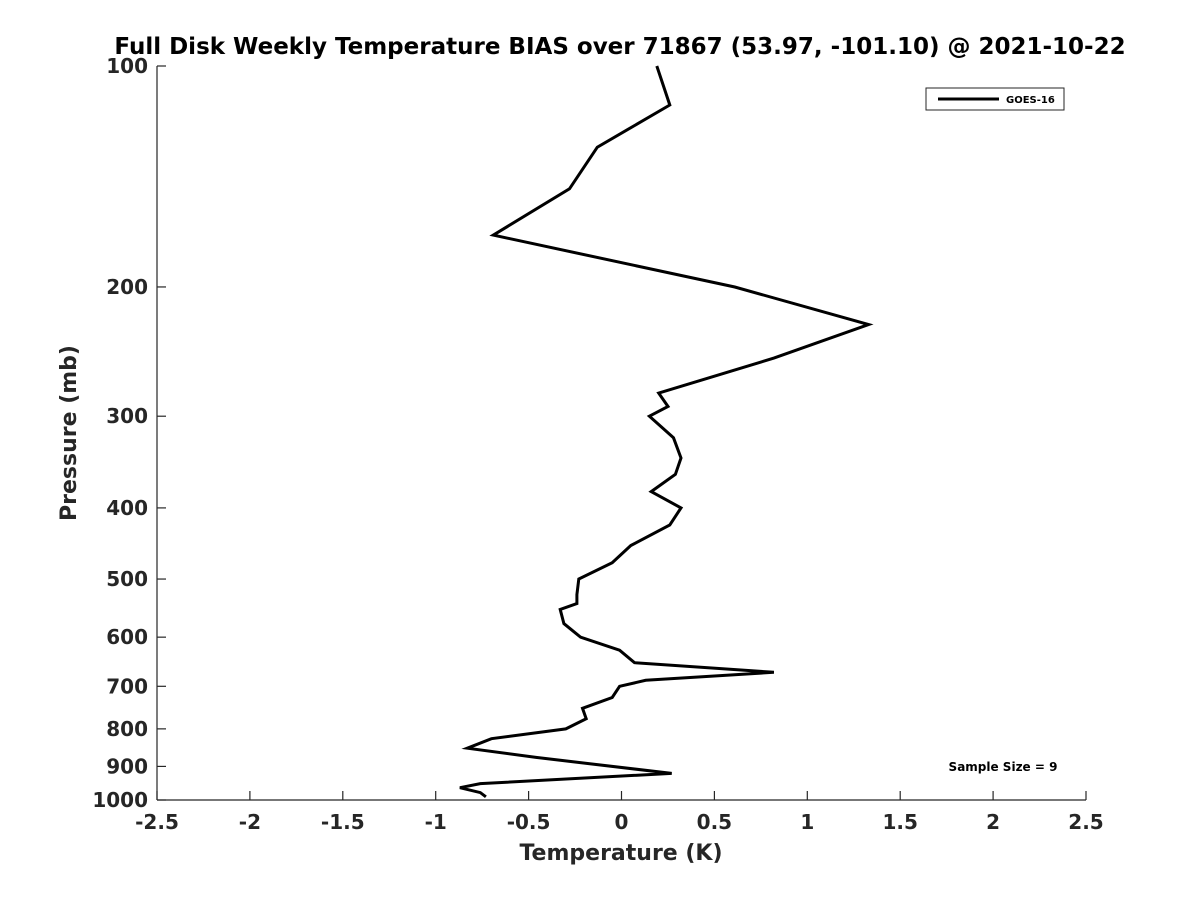 The width and height of the screenshot is (1200, 900). Describe the element at coordinates (127, 66) in the screenshot. I see `y-tick-label: 100` at that location.